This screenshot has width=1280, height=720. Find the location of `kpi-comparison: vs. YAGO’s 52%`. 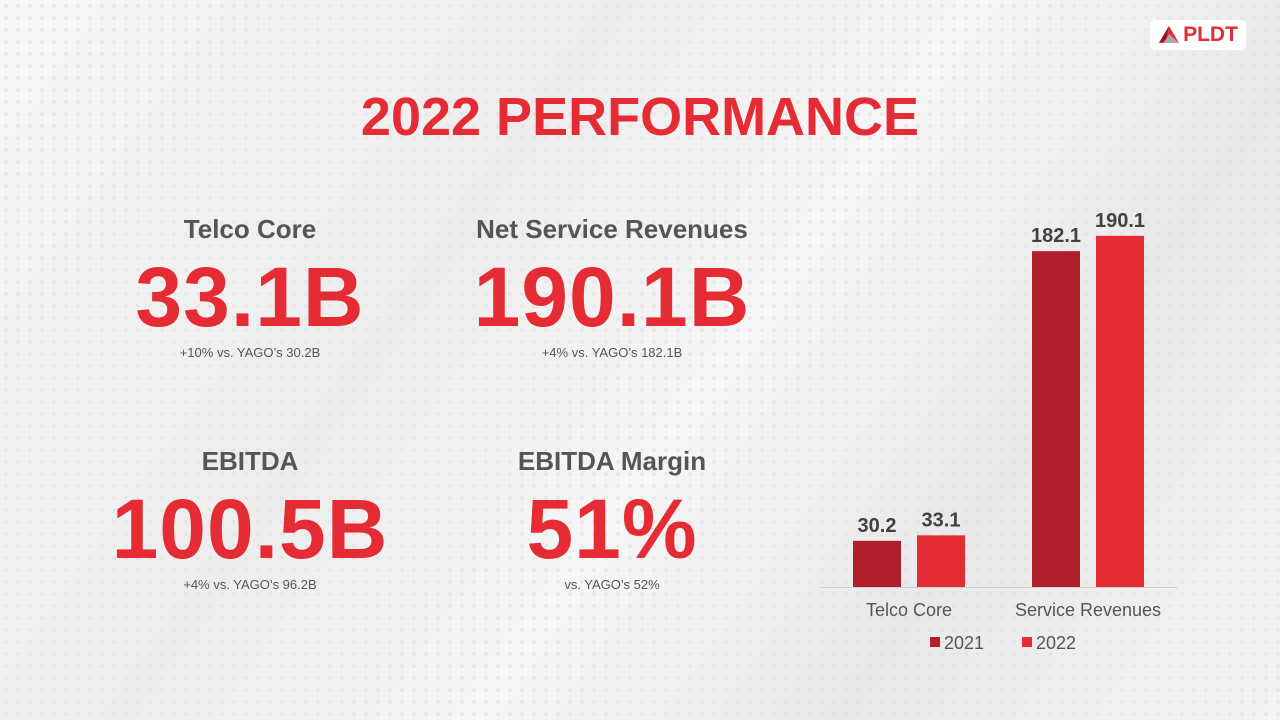

kpi-comparison: vs. YAGO’s 52% is located at coordinates (612, 584).